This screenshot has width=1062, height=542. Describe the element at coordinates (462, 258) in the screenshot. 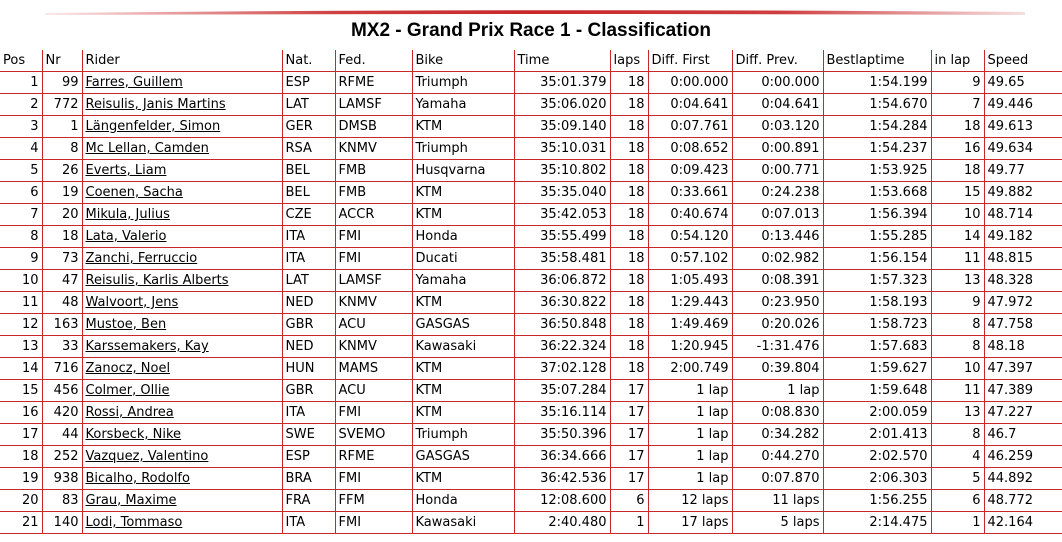

I see `cell-bike: Ducati` at that location.